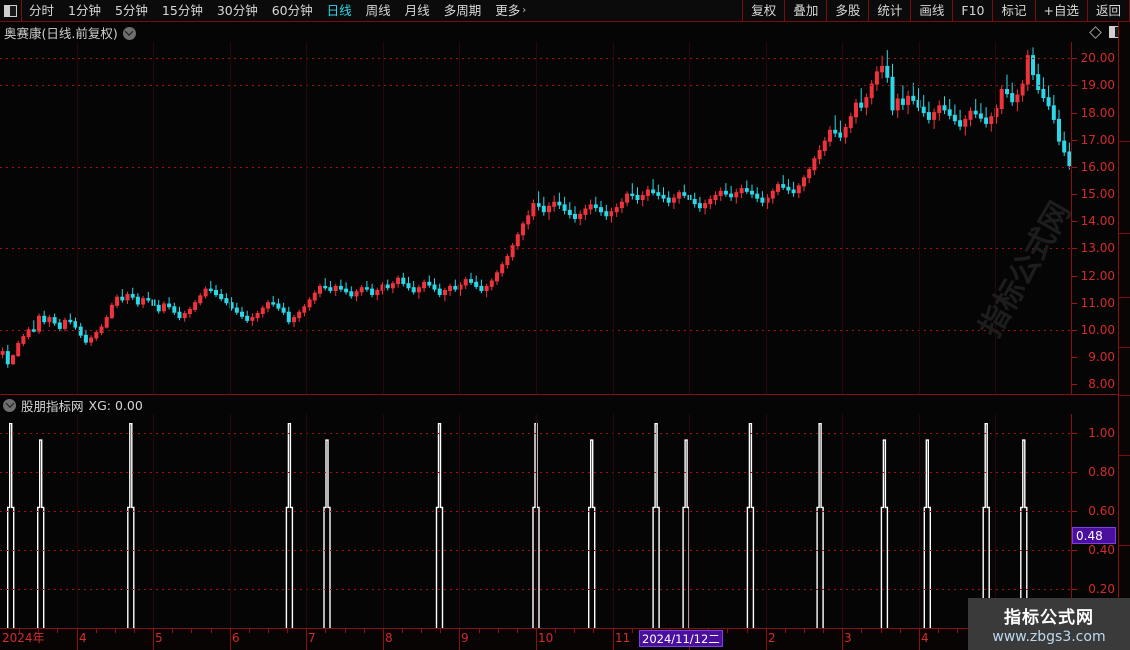 This screenshot has width=1130, height=650. I want to click on period-tab-4: 30分钟, so click(237, 10).